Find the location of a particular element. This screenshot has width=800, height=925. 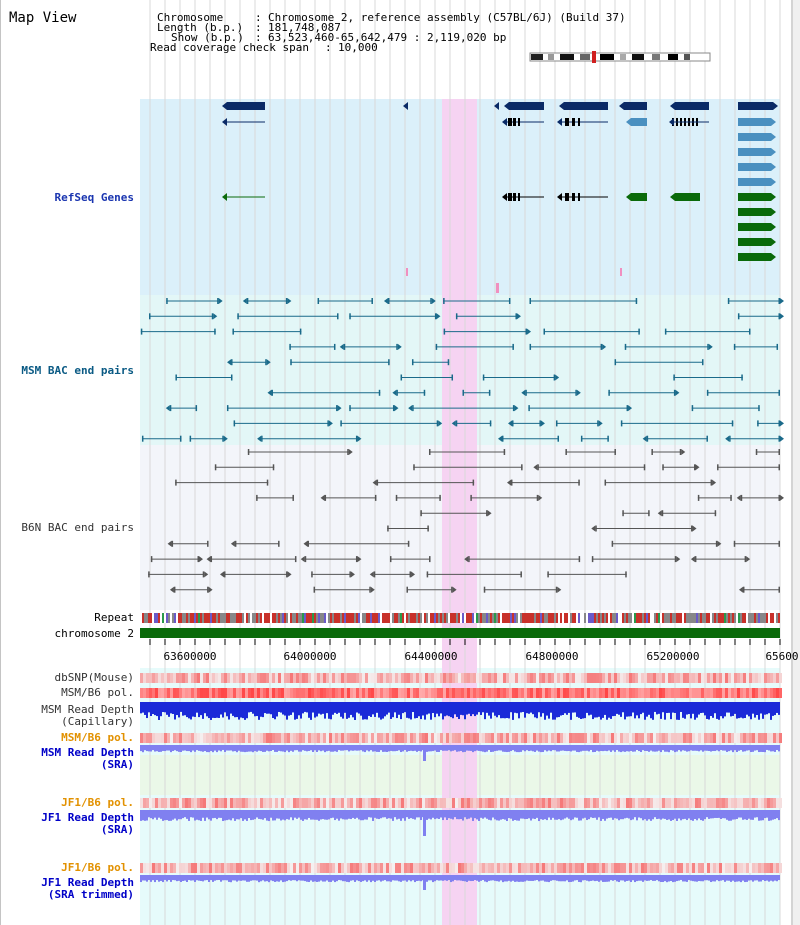

track-label-msm-depth-capillary: MSM Read Depth is located at coordinates (87, 709).